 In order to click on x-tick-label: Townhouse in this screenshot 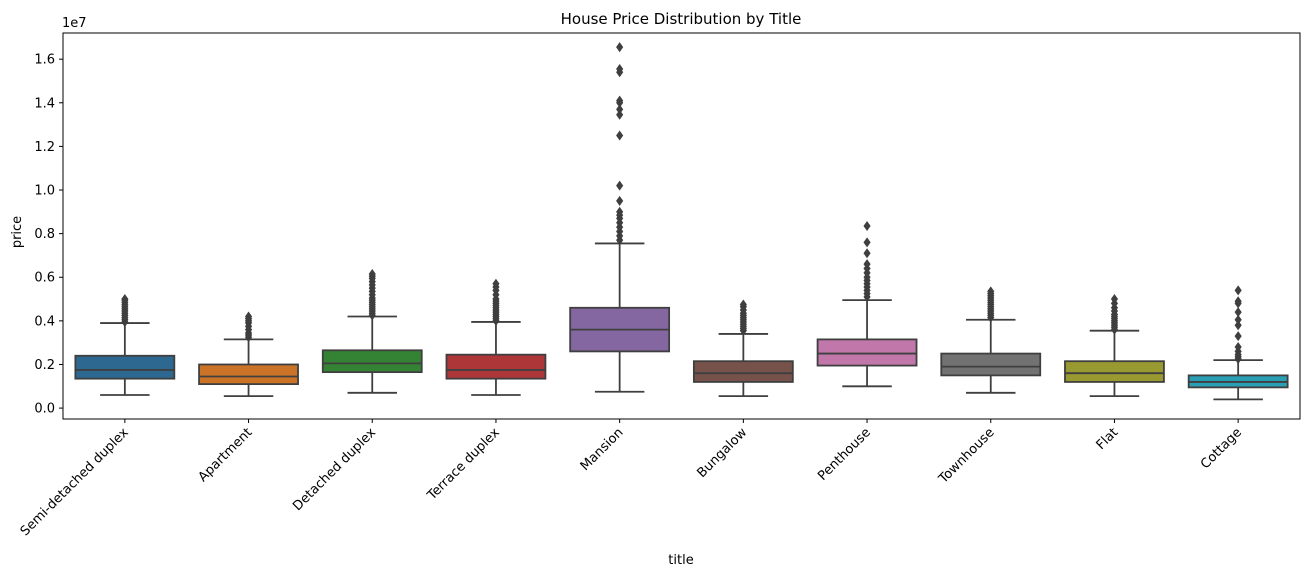, I will do `click(967, 456)`.